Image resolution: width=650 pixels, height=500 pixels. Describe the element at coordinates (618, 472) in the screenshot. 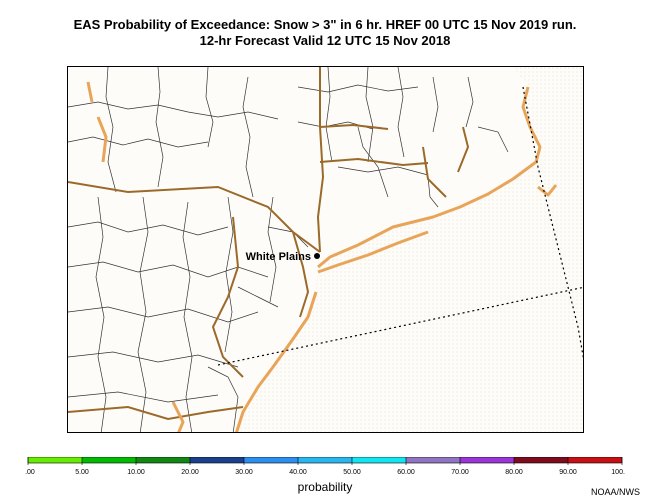

I see `colorbar-tick-label: 100.00` at that location.